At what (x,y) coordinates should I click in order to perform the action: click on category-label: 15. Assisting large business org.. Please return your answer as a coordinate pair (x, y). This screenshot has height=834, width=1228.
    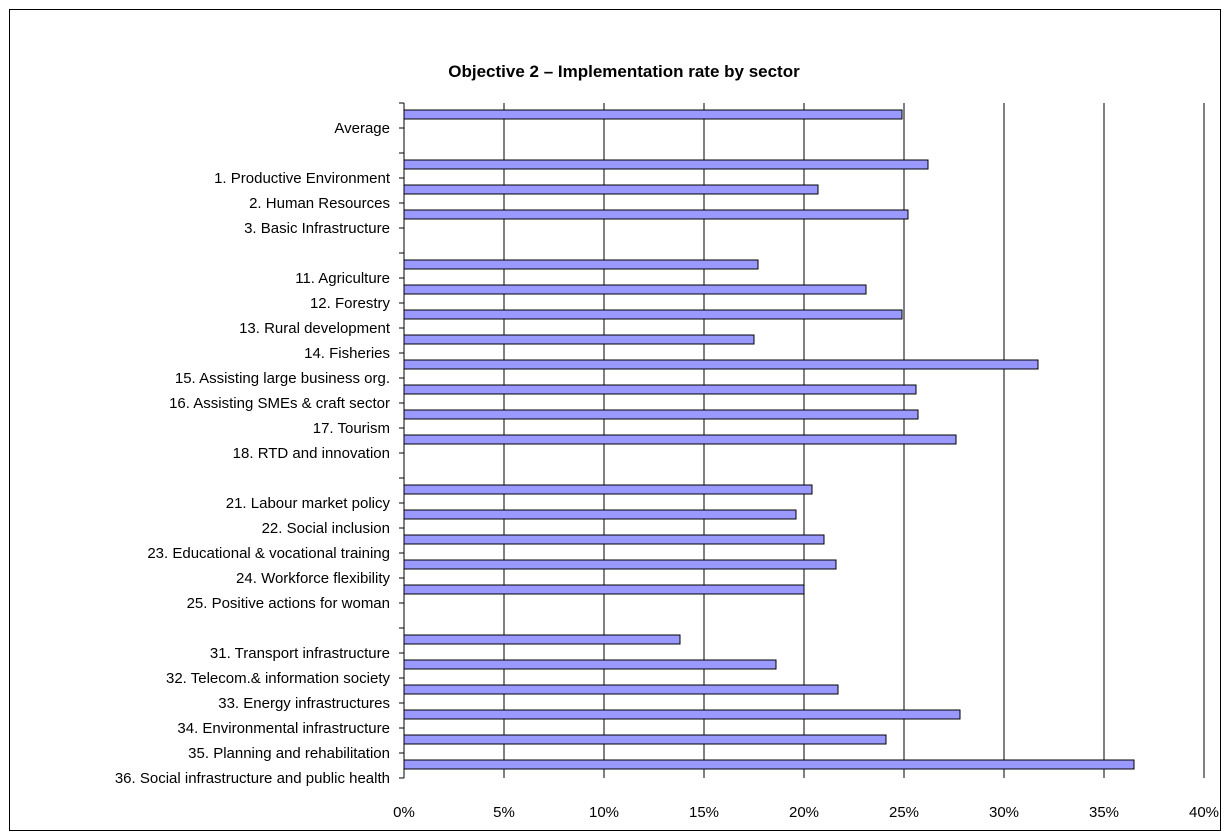
    Looking at the image, I should click on (282, 378).